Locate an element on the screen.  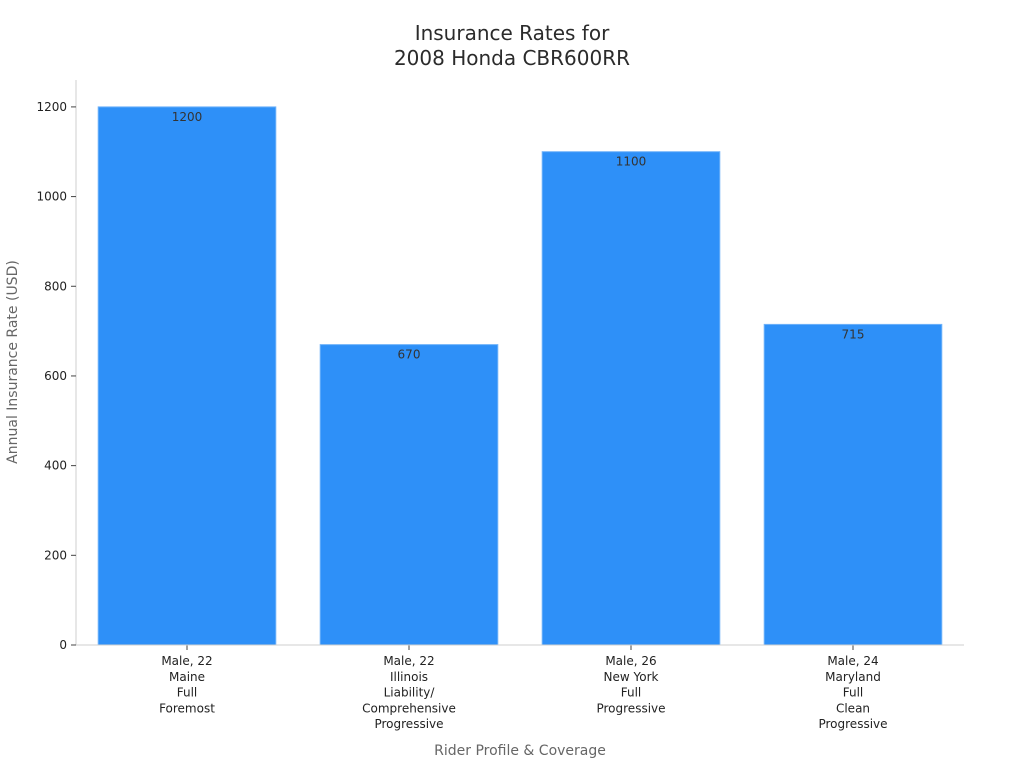
x-tick-label-line: Illinois is located at coordinates (409, 677).